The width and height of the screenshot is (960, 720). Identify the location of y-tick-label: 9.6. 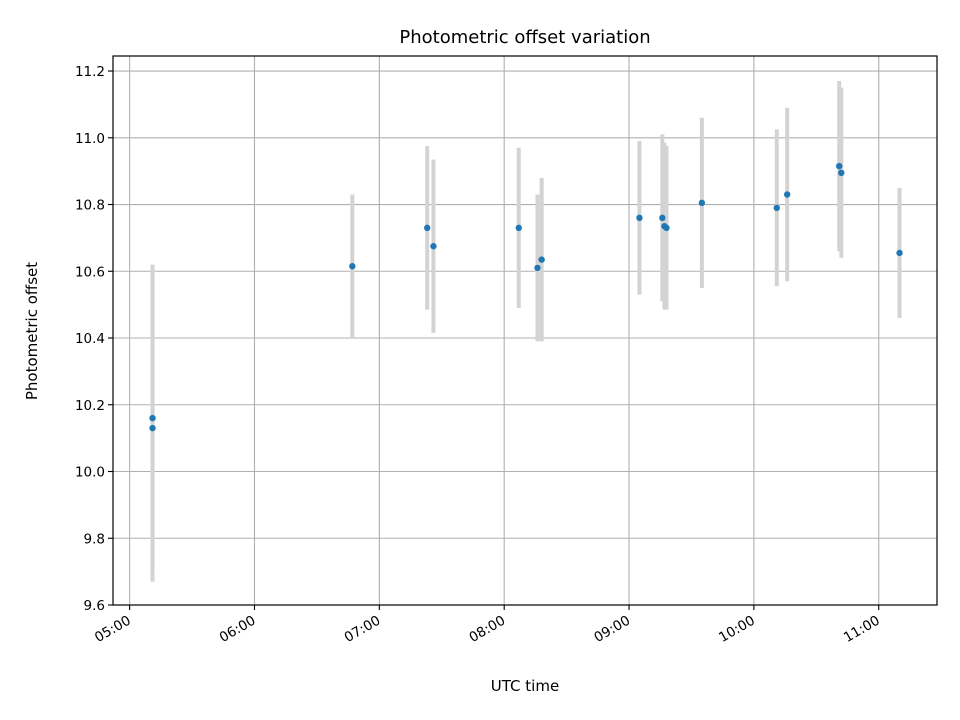
(94, 606).